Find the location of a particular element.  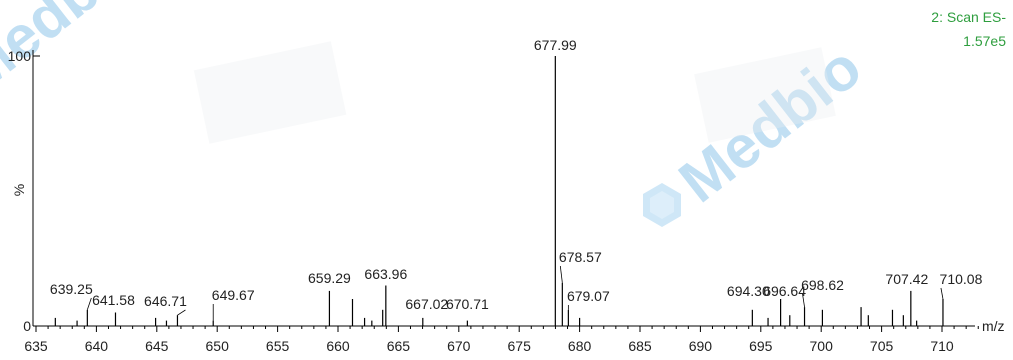

peak-label: 646.71 is located at coordinates (165, 301).